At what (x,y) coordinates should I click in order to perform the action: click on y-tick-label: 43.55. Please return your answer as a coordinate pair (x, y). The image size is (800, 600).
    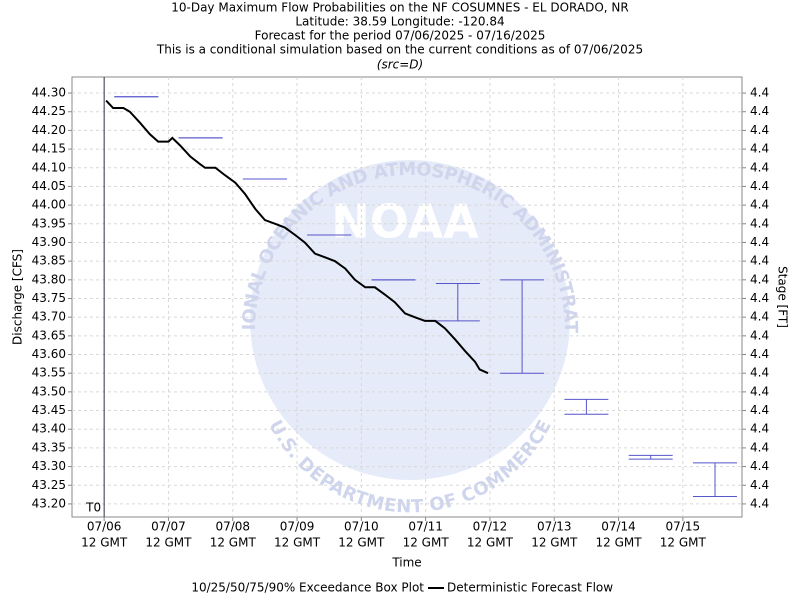
    Looking at the image, I should click on (49, 373).